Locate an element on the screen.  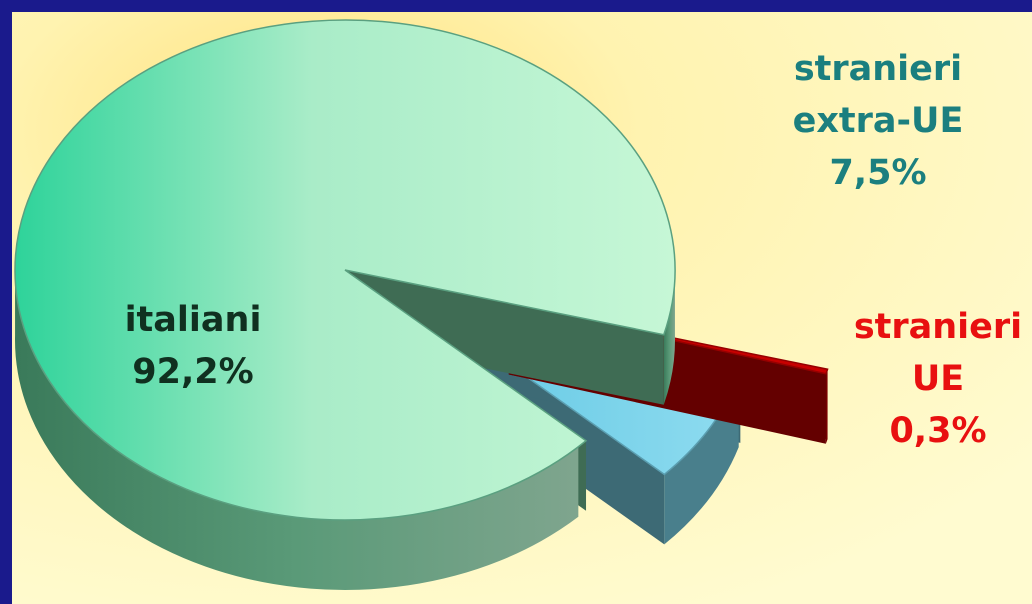
data-label: 0,3% is located at coordinates (937, 431).